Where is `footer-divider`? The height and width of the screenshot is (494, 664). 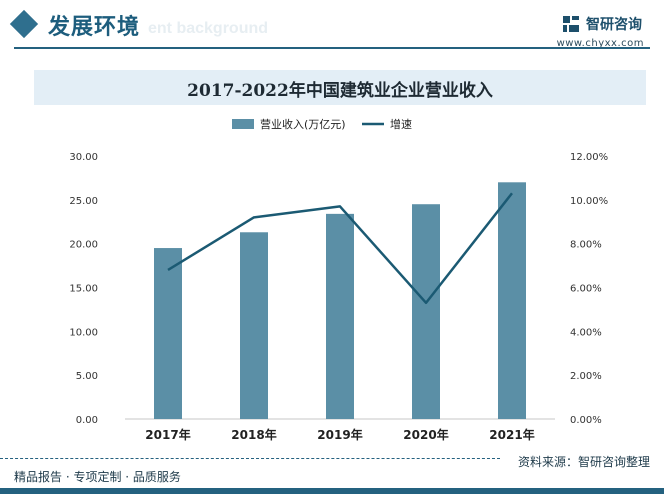 footer-divider is located at coordinates (250, 458).